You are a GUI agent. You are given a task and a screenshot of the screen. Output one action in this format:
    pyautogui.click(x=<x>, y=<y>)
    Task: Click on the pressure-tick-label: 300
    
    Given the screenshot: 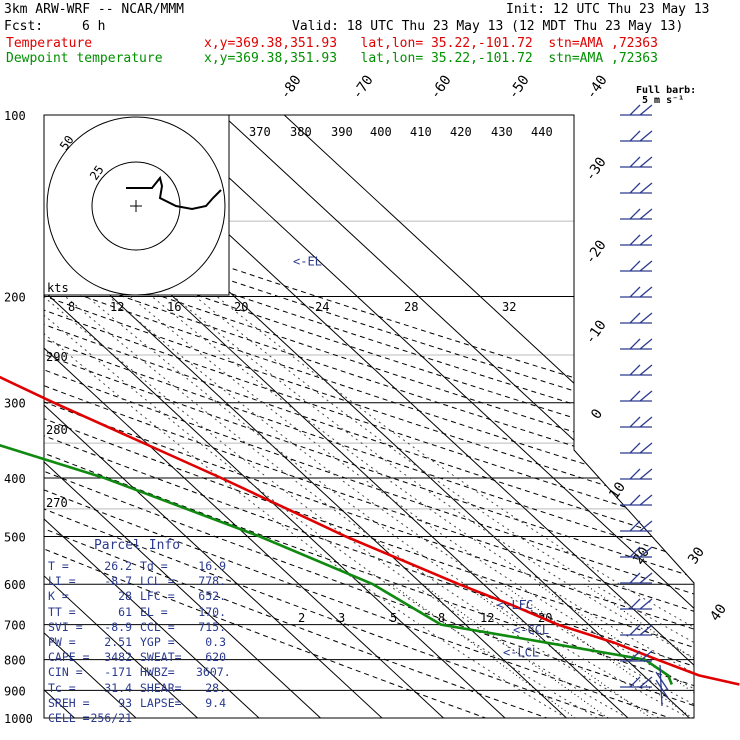 What is the action you would take?
    pyautogui.click(x=15, y=404)
    